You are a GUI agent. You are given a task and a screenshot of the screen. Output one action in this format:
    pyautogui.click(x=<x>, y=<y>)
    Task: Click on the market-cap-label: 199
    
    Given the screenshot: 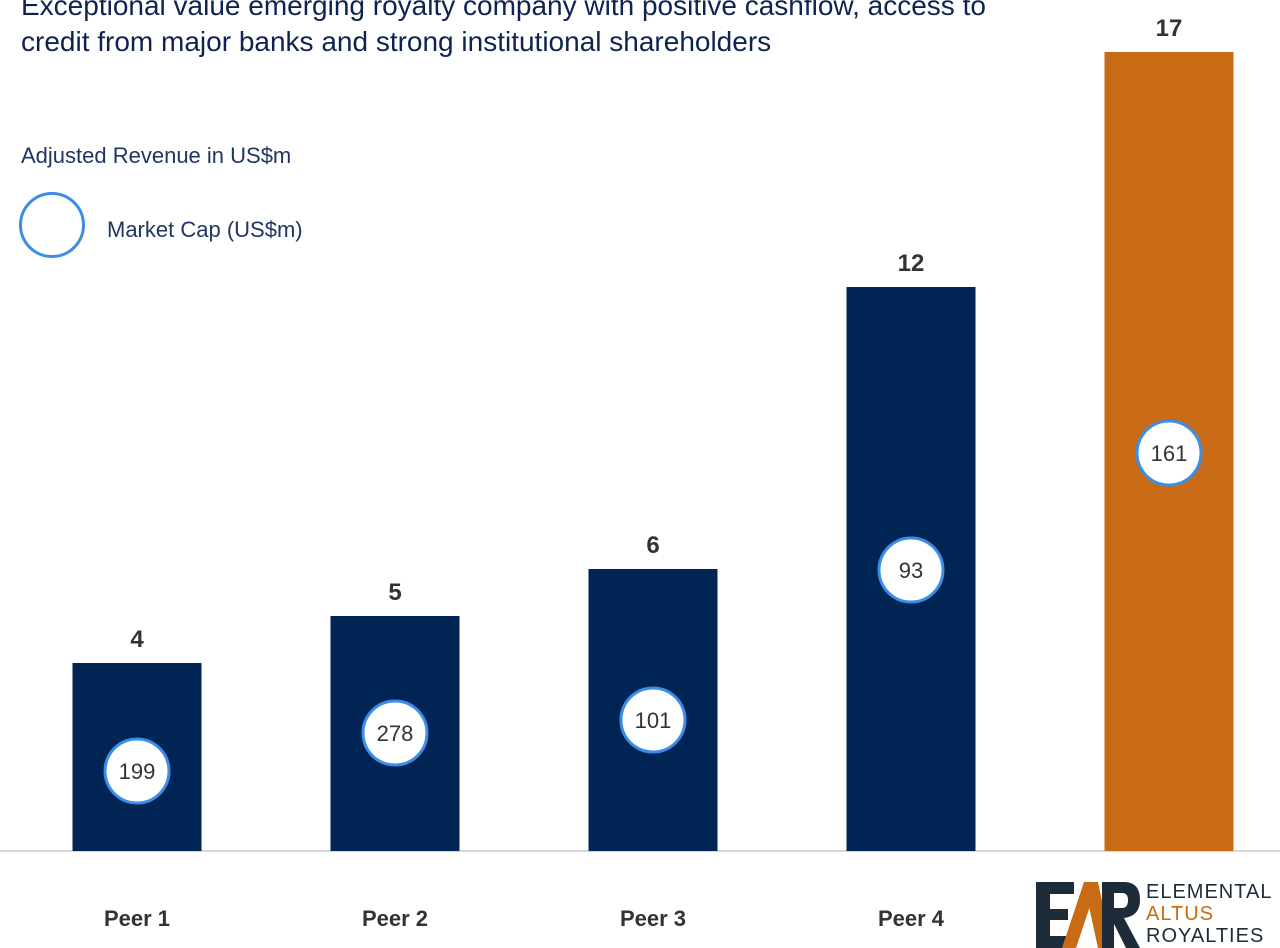 What is the action you would take?
    pyautogui.click(x=137, y=771)
    